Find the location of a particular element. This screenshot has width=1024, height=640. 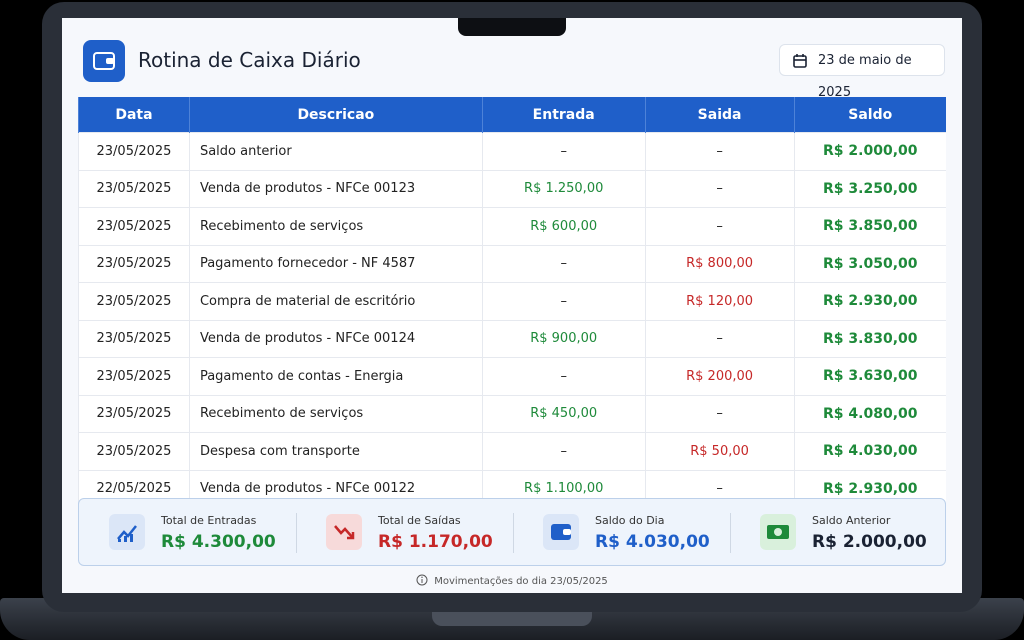

laptop-hinge is located at coordinates (512, 619).